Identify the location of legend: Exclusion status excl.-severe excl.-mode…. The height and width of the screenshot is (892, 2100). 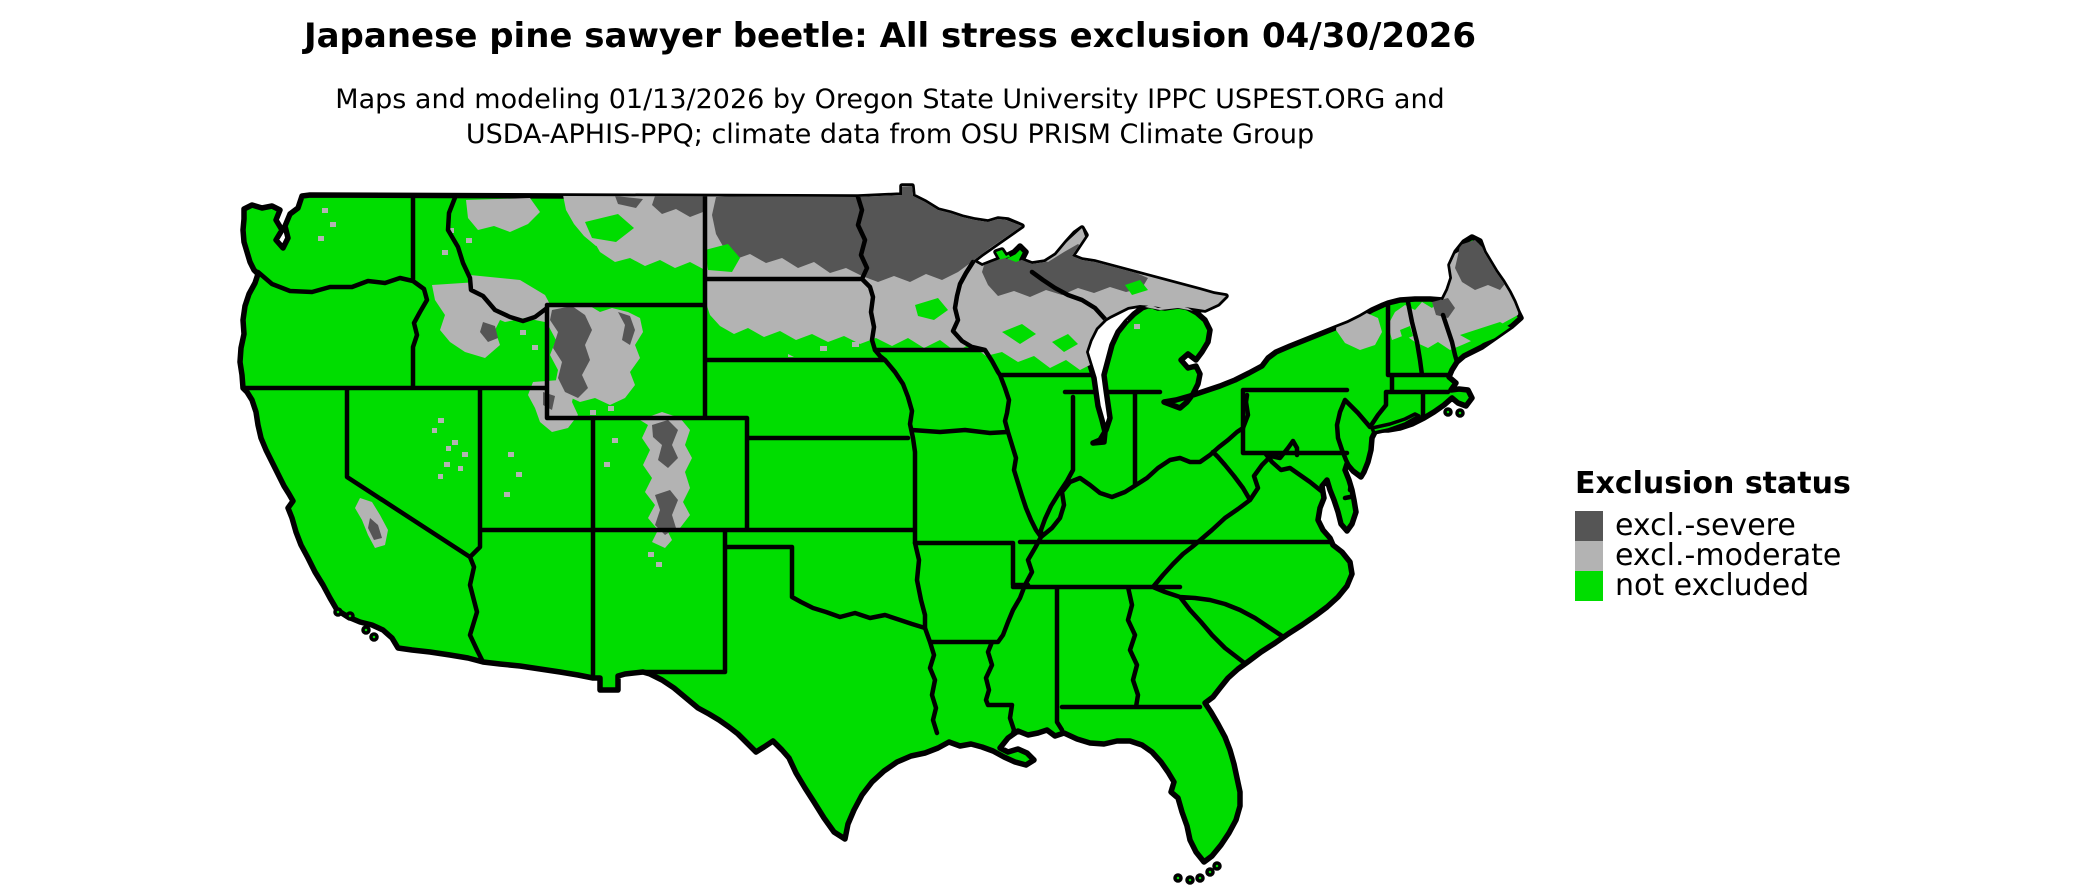
(1713, 533).